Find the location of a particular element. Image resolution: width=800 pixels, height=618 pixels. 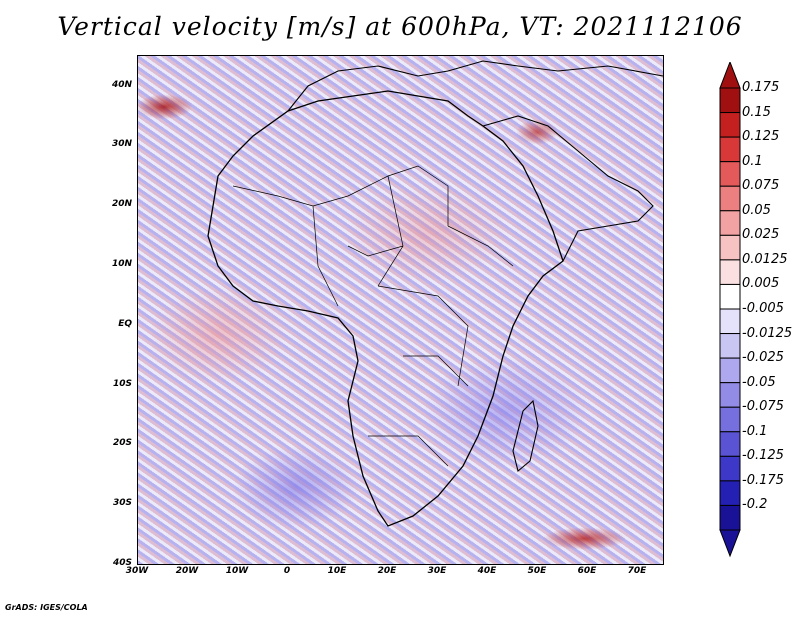

colorbar-label: 0.15 is located at coordinates (756, 112).